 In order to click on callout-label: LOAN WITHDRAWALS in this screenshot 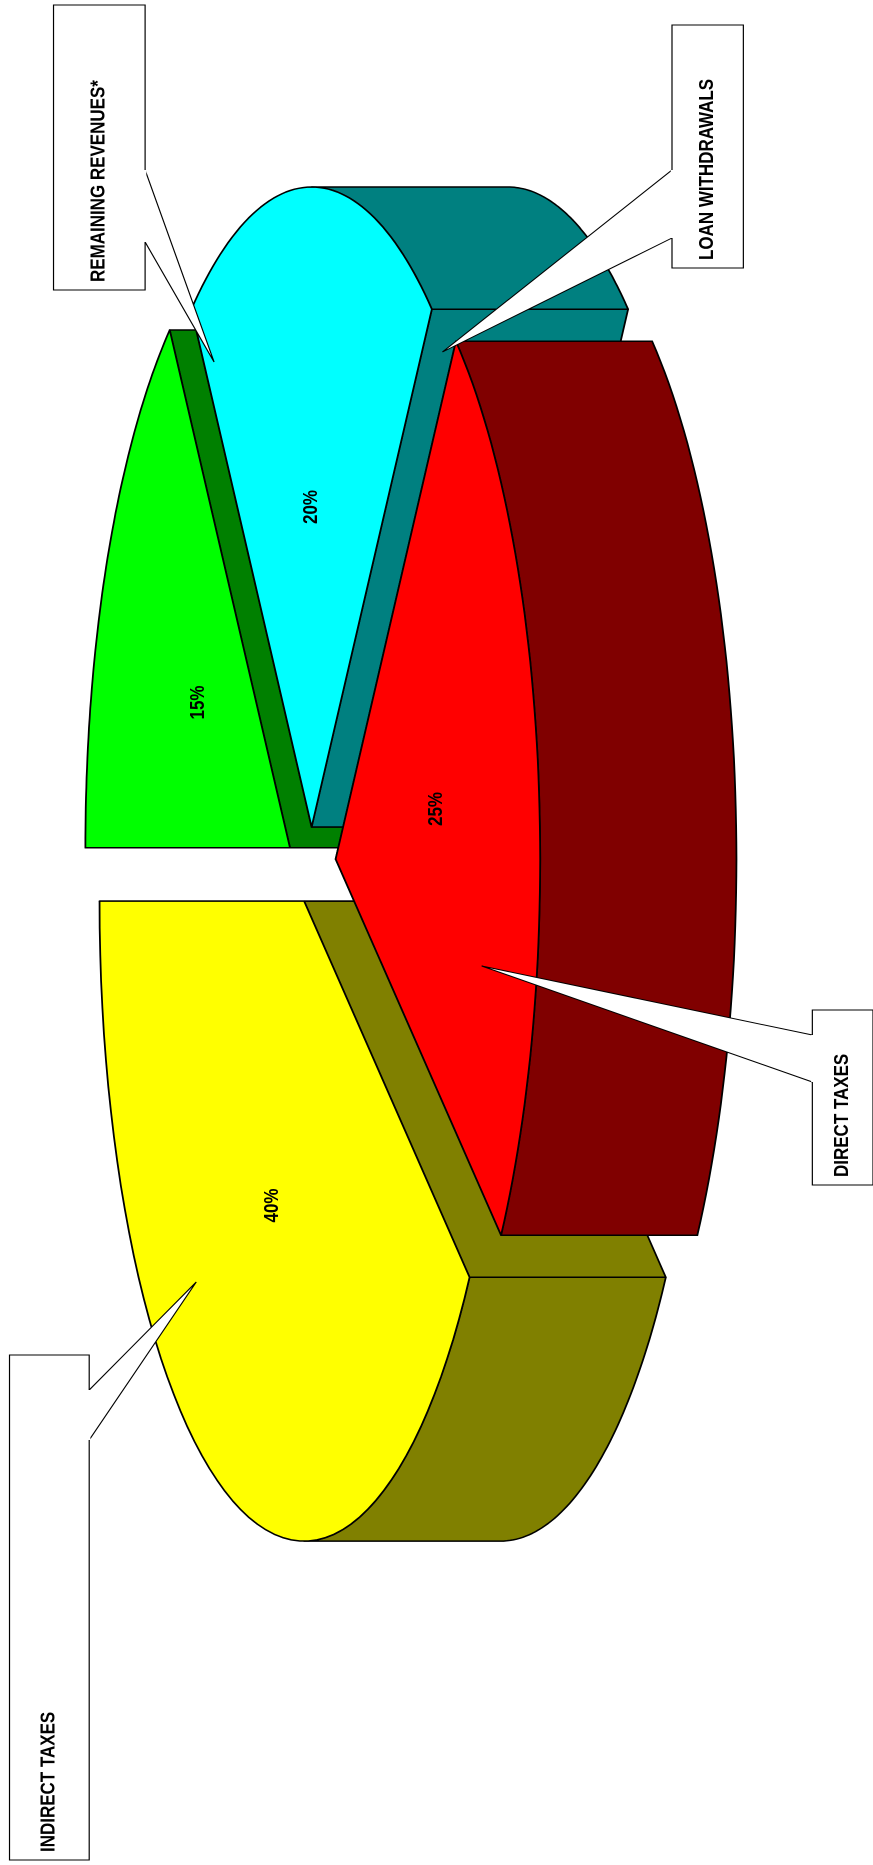, I will do `click(706, 169)`.